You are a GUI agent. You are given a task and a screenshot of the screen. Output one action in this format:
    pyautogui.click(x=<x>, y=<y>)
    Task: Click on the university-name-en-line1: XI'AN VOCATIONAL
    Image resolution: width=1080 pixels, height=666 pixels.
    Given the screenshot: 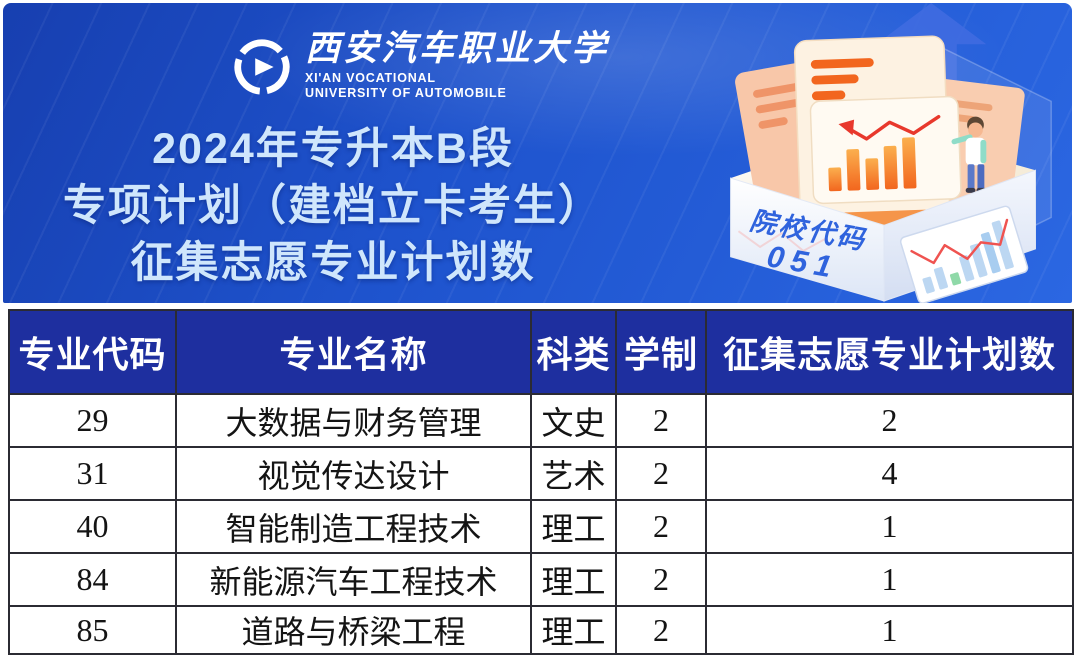 What is the action you would take?
    pyautogui.click(x=370, y=77)
    